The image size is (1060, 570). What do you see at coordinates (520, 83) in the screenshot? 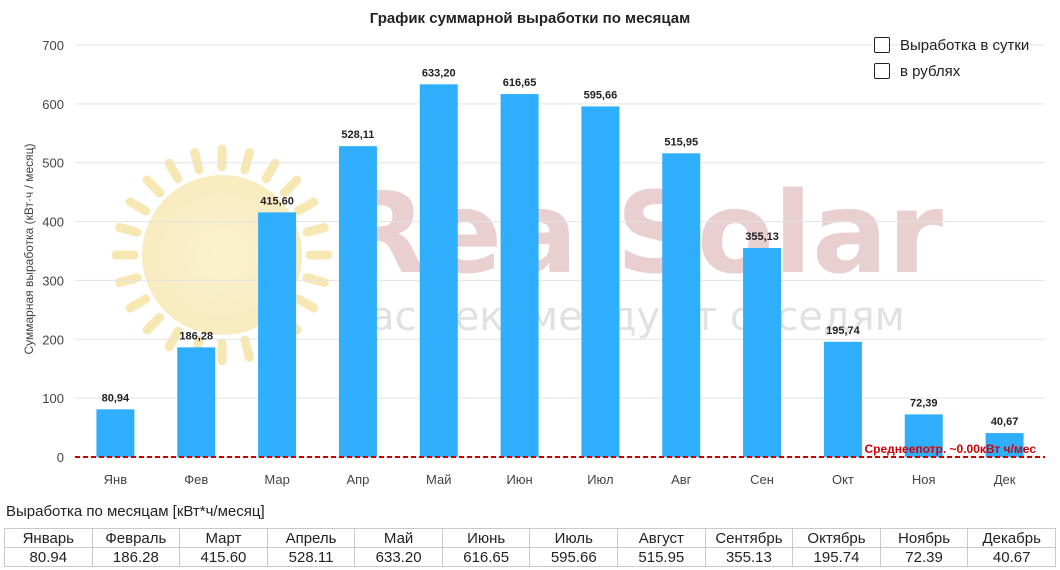
I see `value-label-Июн: 616,65` at bounding box center [520, 83].